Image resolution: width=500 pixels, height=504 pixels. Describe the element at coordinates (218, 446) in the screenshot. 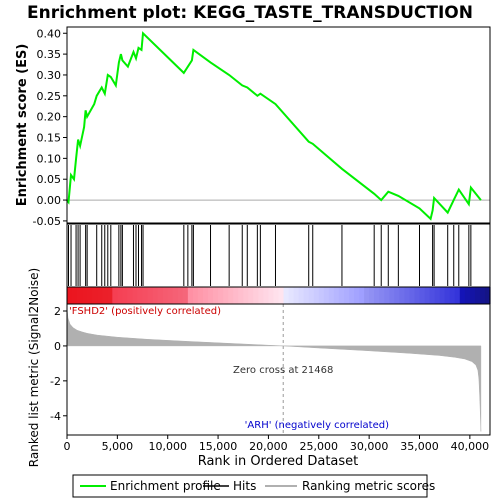

I see `x-tick-label: 15,000` at that location.